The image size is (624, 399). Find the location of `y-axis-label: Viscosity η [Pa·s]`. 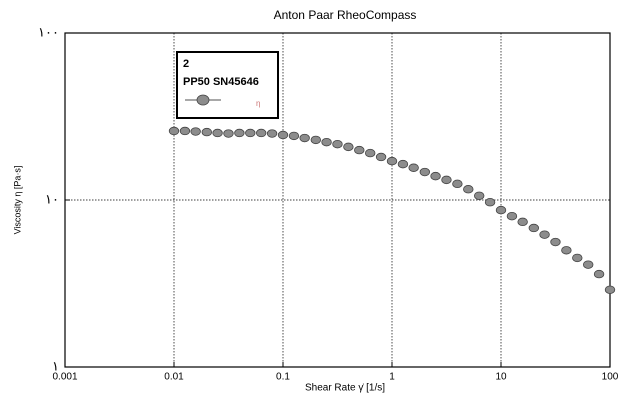

y-axis-label: Viscosity η [Pa·s] is located at coordinates (17, 200).